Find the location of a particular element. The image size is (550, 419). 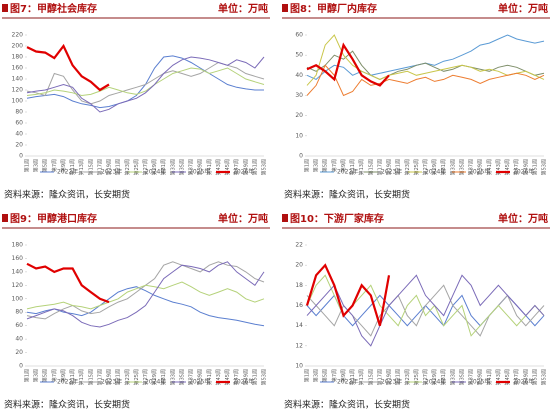

x-tick-label: 第21周 is located at coordinates (398, 377).